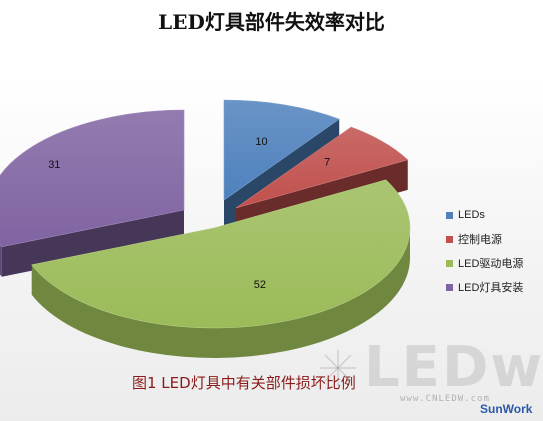 This screenshot has height=421, width=543. Describe the element at coordinates (453, 367) in the screenshot. I see `watermark-logo-text: LEDw` at that location.